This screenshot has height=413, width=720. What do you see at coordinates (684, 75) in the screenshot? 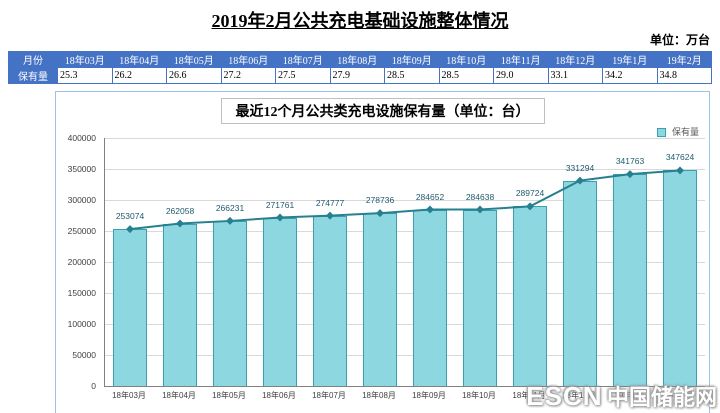
I see `table-value-cell: 34.8` at bounding box center [684, 75].